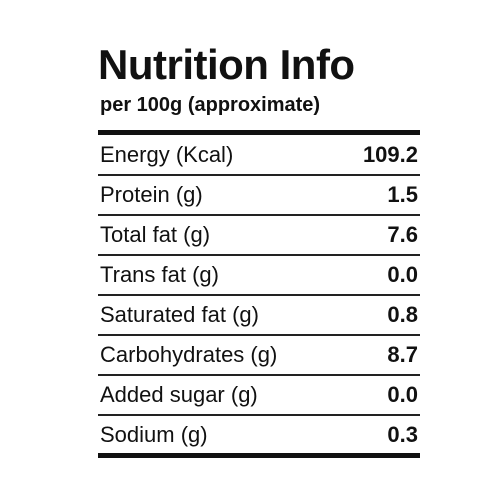 The width and height of the screenshot is (500, 500). What do you see at coordinates (210, 105) in the screenshot?
I see `subtitle: per 100g (approximate)` at bounding box center [210, 105].